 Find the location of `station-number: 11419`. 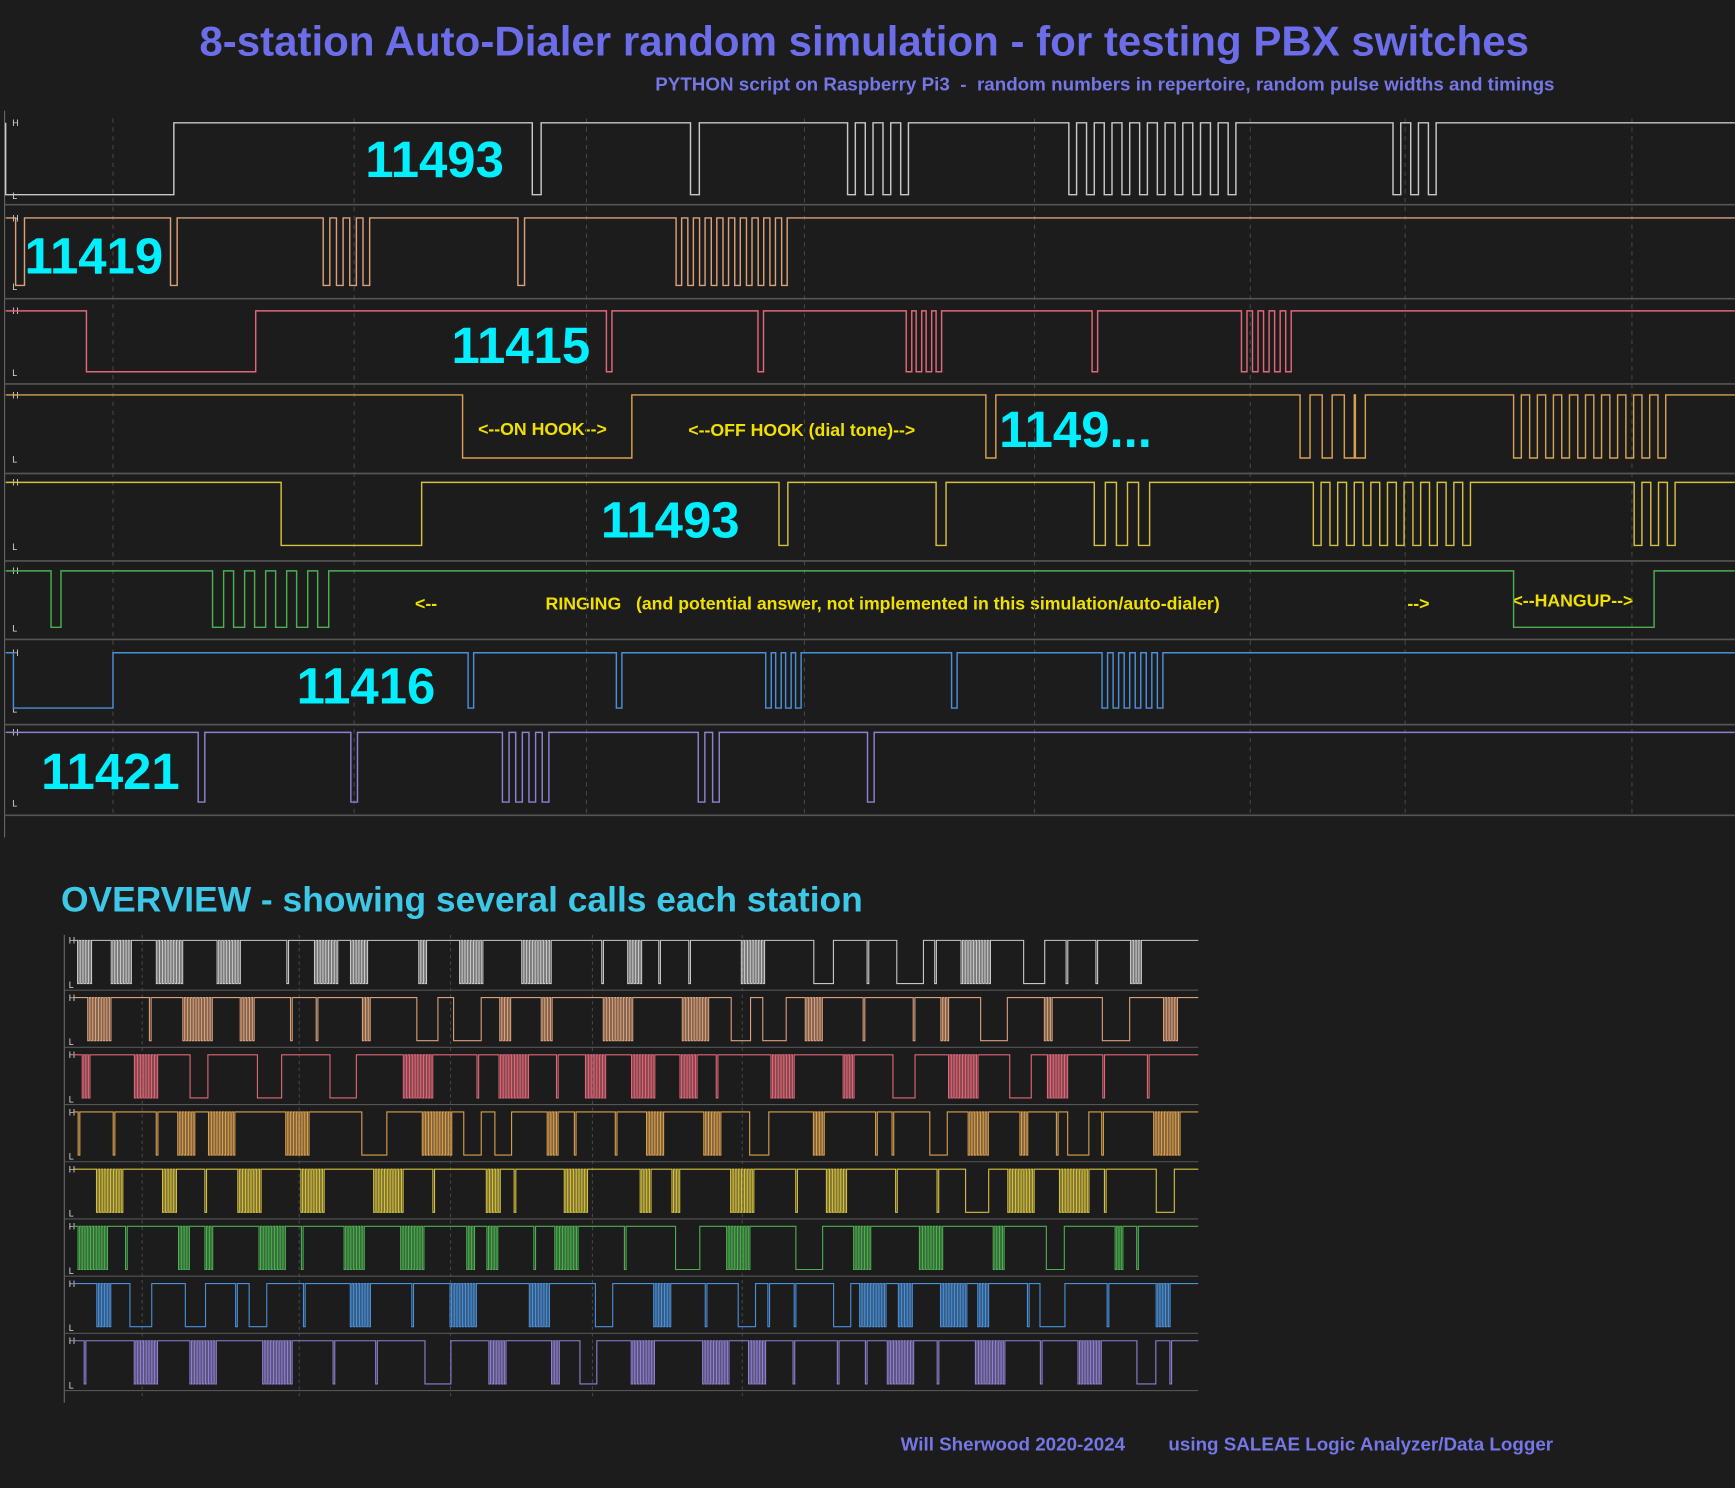

station-number: 11419 is located at coordinates (93, 255).